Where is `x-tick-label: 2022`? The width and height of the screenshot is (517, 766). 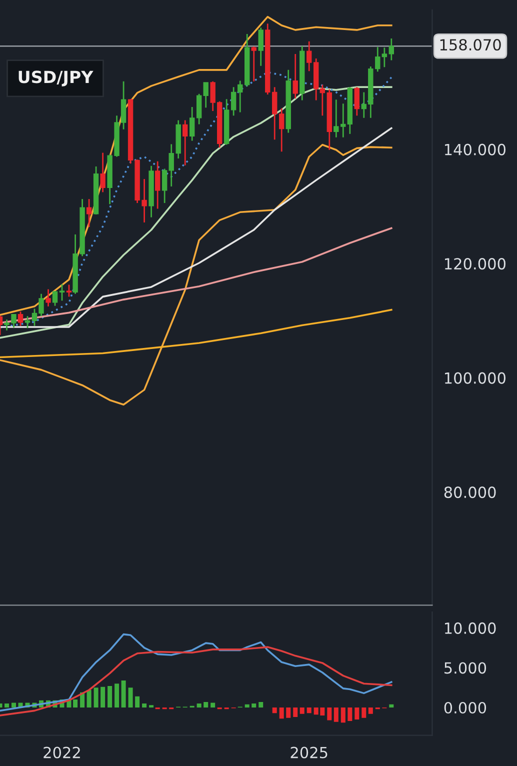 x-tick-label: 2022 is located at coordinates (62, 752).